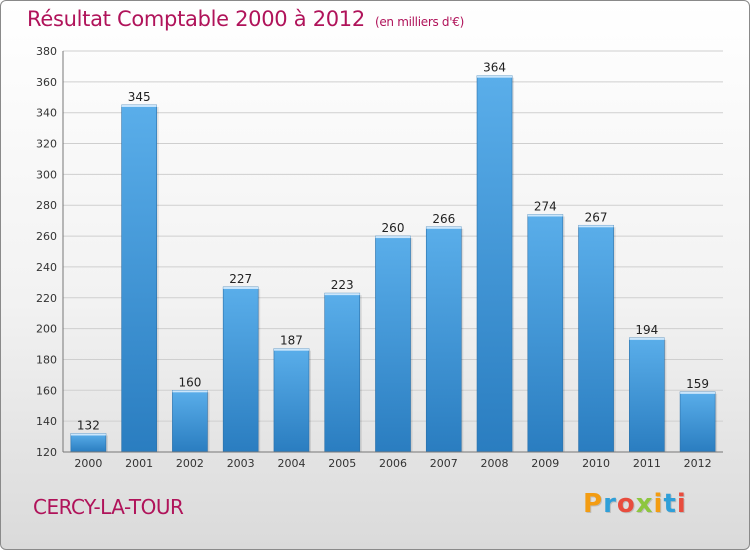 The height and width of the screenshot is (550, 750). What do you see at coordinates (545, 333) in the screenshot?
I see `bar-2009` at bounding box center [545, 333].